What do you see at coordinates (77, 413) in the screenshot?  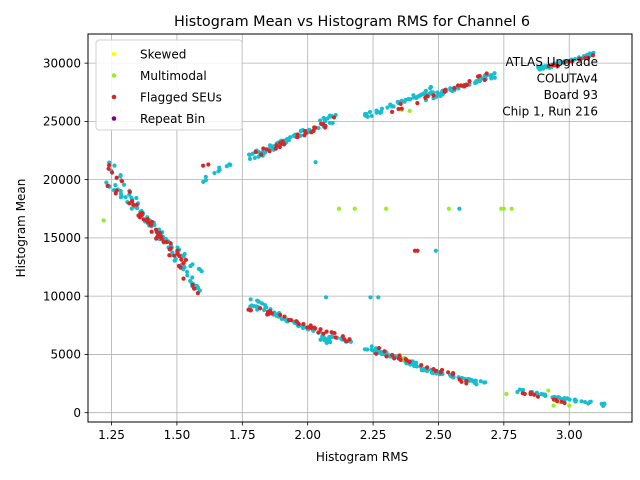 I see `y-tick-label: 0` at bounding box center [77, 413].